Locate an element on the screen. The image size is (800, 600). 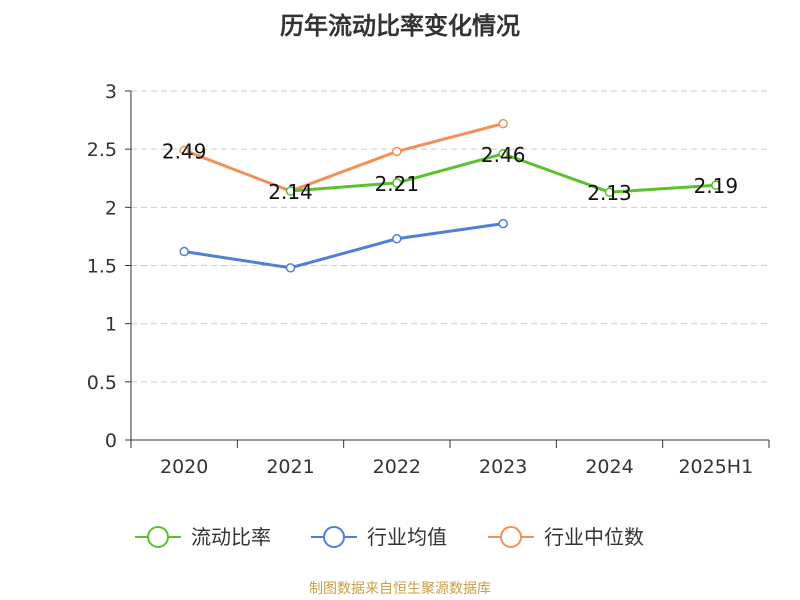
data-label: 2.19 is located at coordinates (716, 186).